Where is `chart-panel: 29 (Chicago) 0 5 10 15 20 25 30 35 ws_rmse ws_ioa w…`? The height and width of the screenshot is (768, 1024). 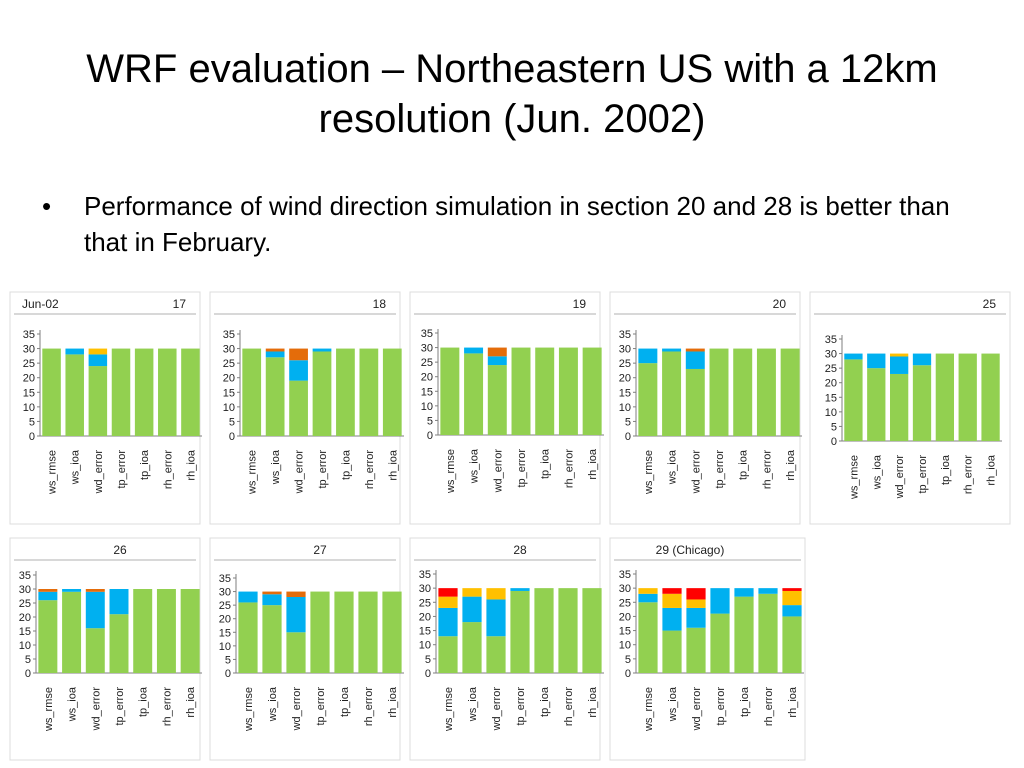 chart-panel: 29 (Chicago) 0 5 10 15 20 25 30 35 ws_rmse ws_ioa w… is located at coordinates (707, 649).